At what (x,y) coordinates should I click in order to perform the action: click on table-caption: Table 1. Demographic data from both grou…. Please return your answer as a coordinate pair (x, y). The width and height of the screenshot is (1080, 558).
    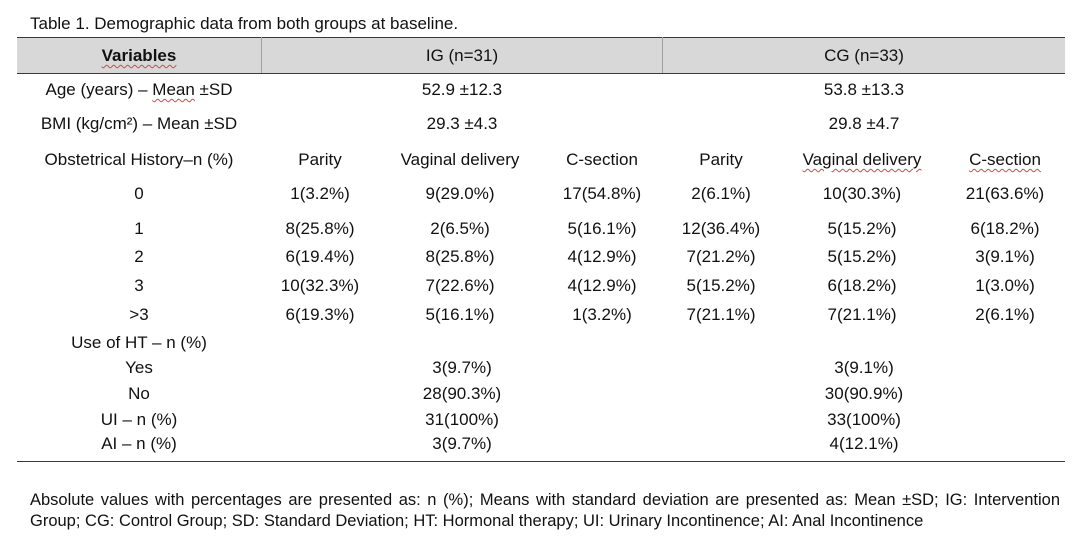
    Looking at the image, I should click on (244, 23).